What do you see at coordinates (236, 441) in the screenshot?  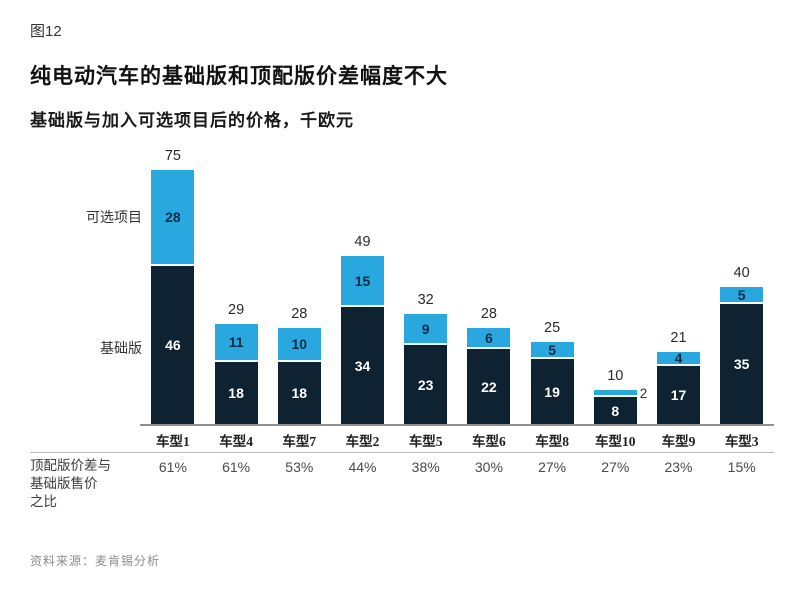 I see `category-label: 车型4` at bounding box center [236, 441].